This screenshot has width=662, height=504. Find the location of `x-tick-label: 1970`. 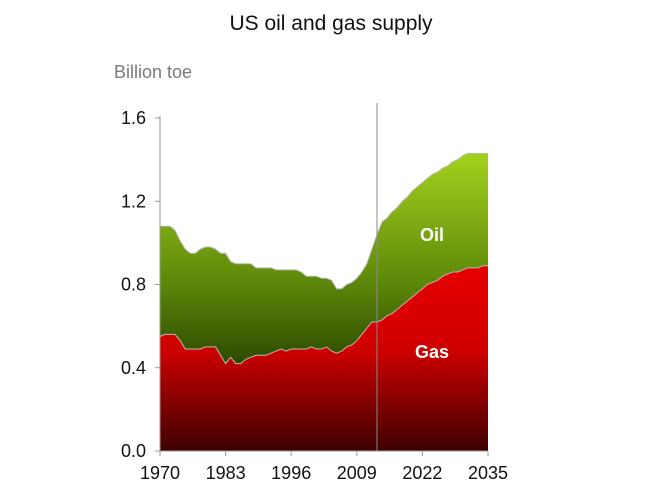

x-tick-label: 1970 is located at coordinates (160, 473).